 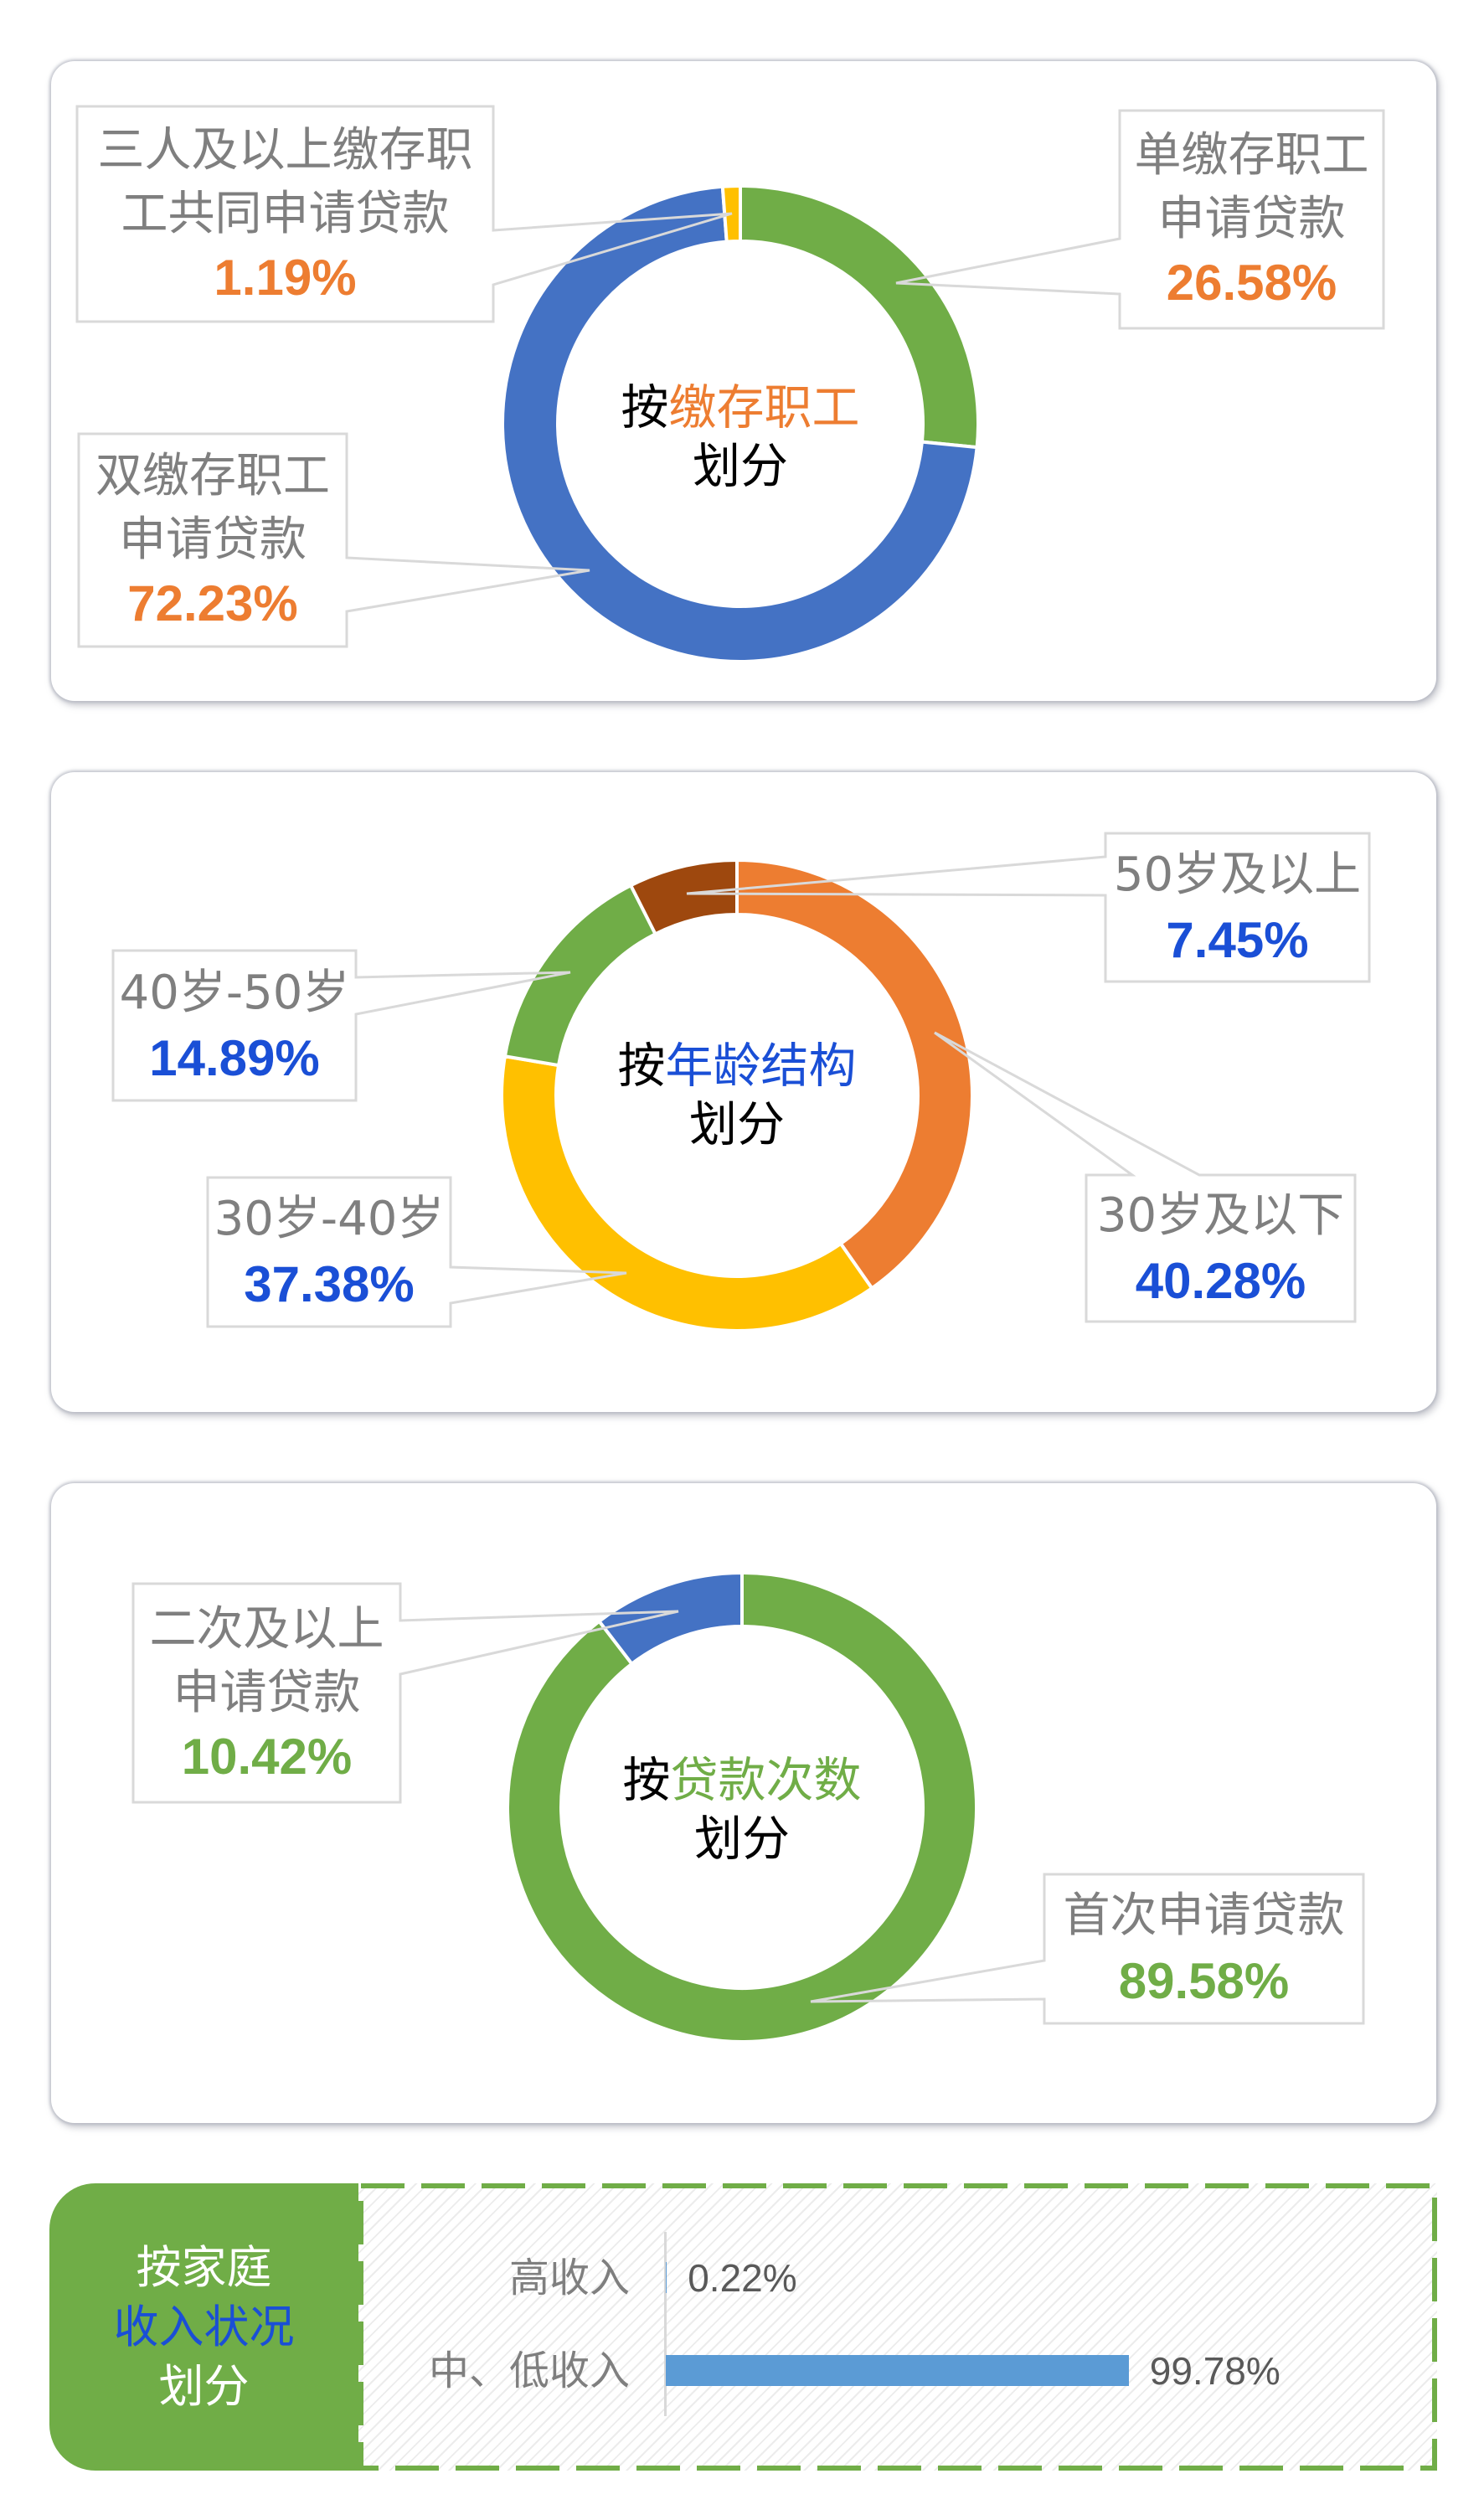 I want to click on callout-label-dual: 双缴存职工 申请贷款 72.23%, so click(x=213, y=540).